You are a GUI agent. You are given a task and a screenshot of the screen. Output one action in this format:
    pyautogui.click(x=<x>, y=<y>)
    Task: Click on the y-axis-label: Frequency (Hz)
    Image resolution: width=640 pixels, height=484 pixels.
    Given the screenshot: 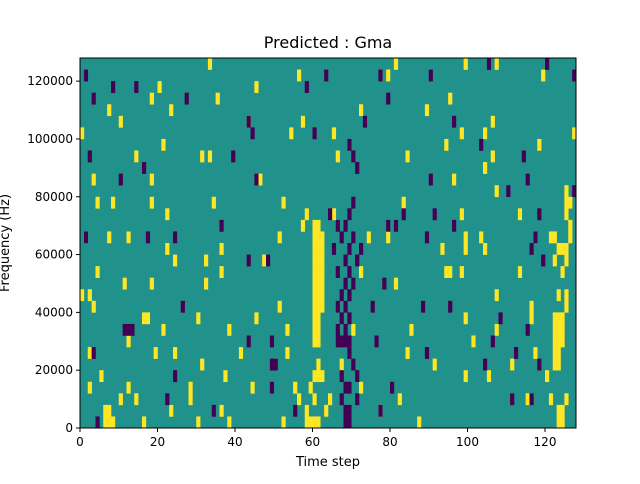 What is the action you would take?
    pyautogui.click(x=6, y=243)
    